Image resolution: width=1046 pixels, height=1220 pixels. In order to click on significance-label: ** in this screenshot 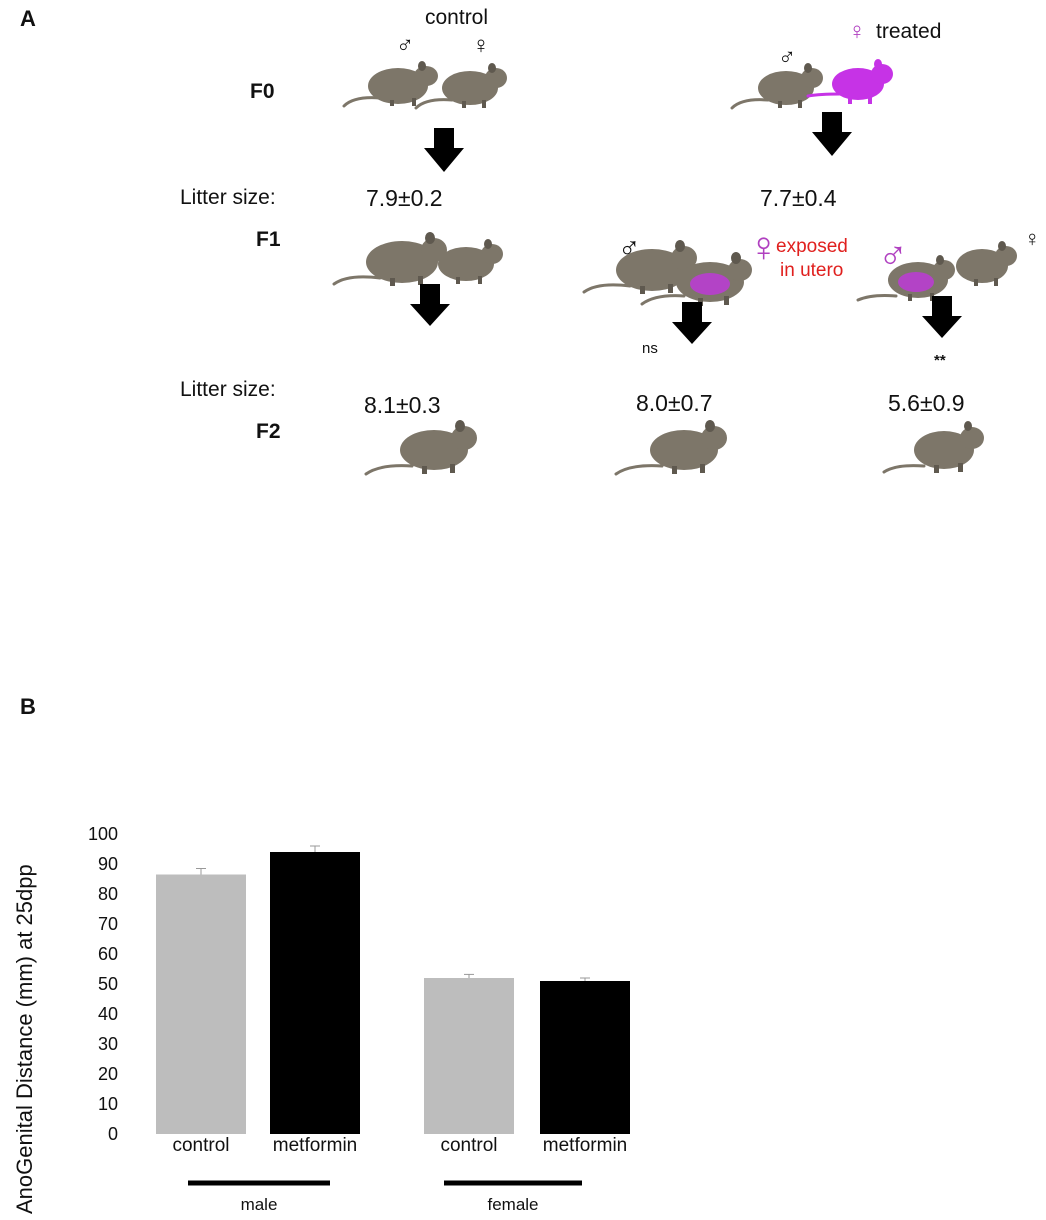, I will do `click(940, 360)`.